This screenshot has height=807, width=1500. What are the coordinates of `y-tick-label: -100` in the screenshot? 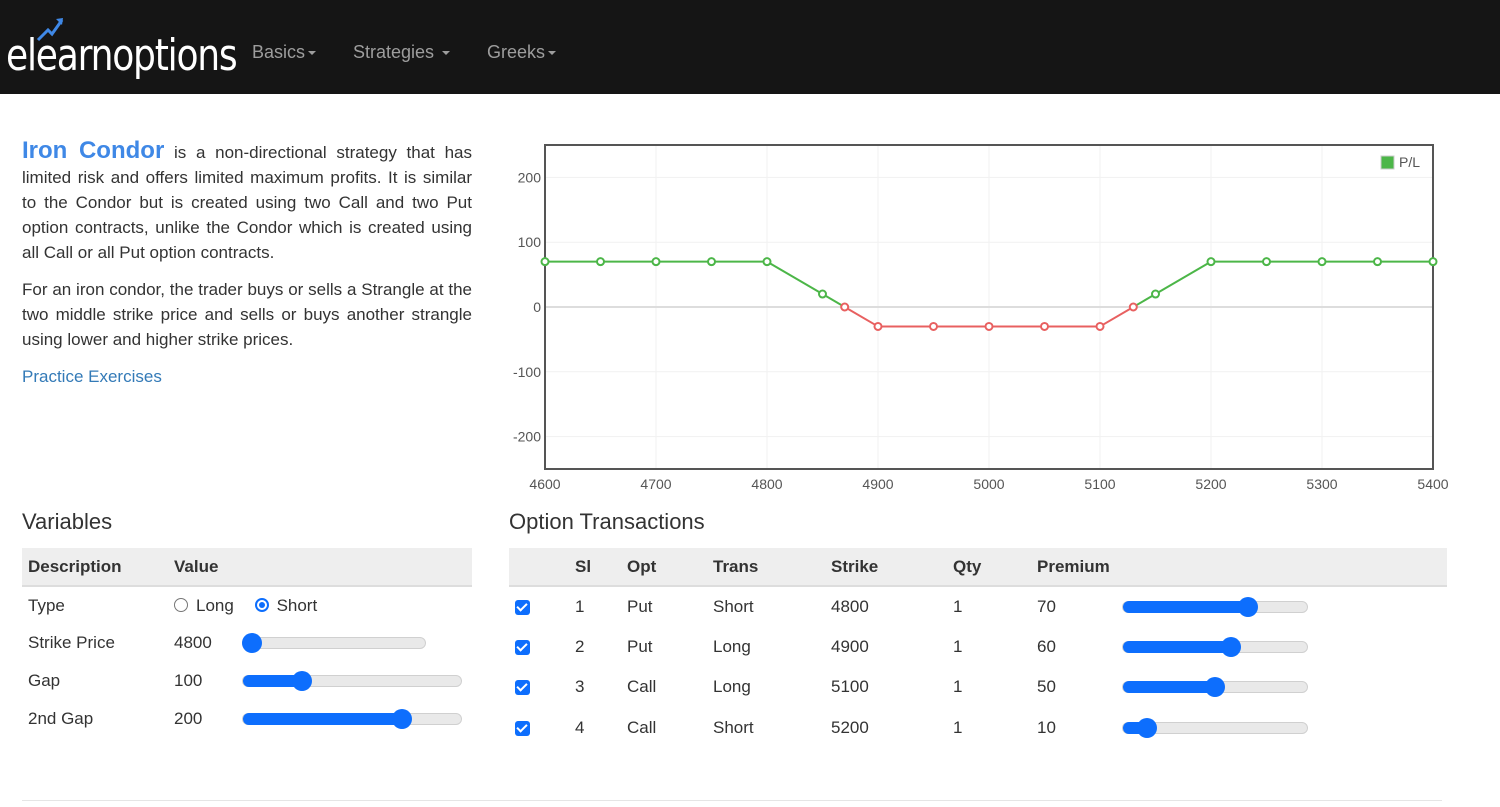 It's located at (527, 372).